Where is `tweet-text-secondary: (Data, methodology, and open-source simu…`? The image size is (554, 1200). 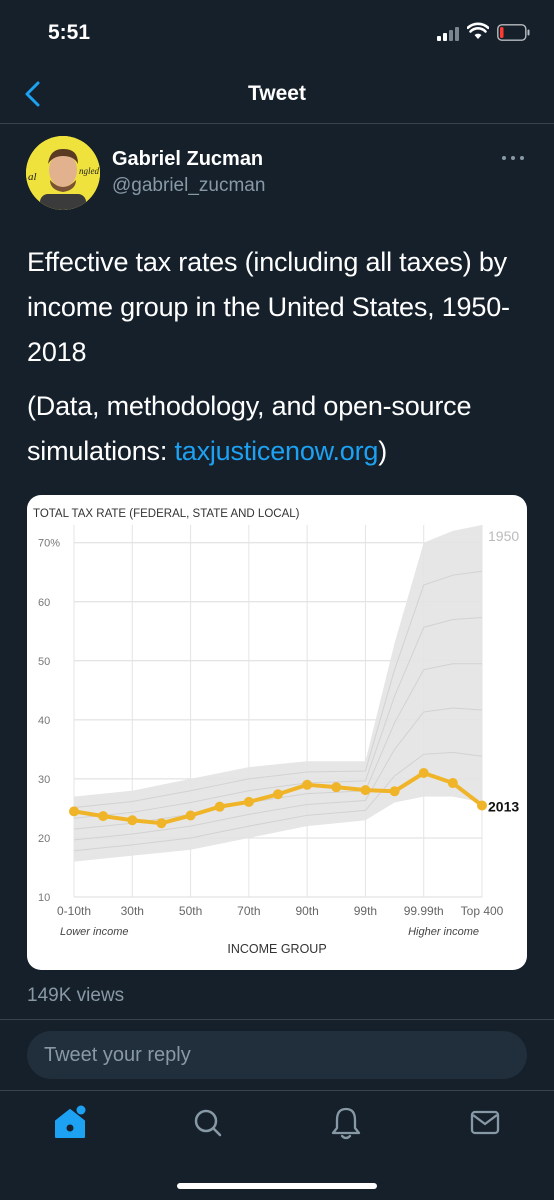 tweet-text-secondary: (Data, methodology, and open-source simu… is located at coordinates (277, 429).